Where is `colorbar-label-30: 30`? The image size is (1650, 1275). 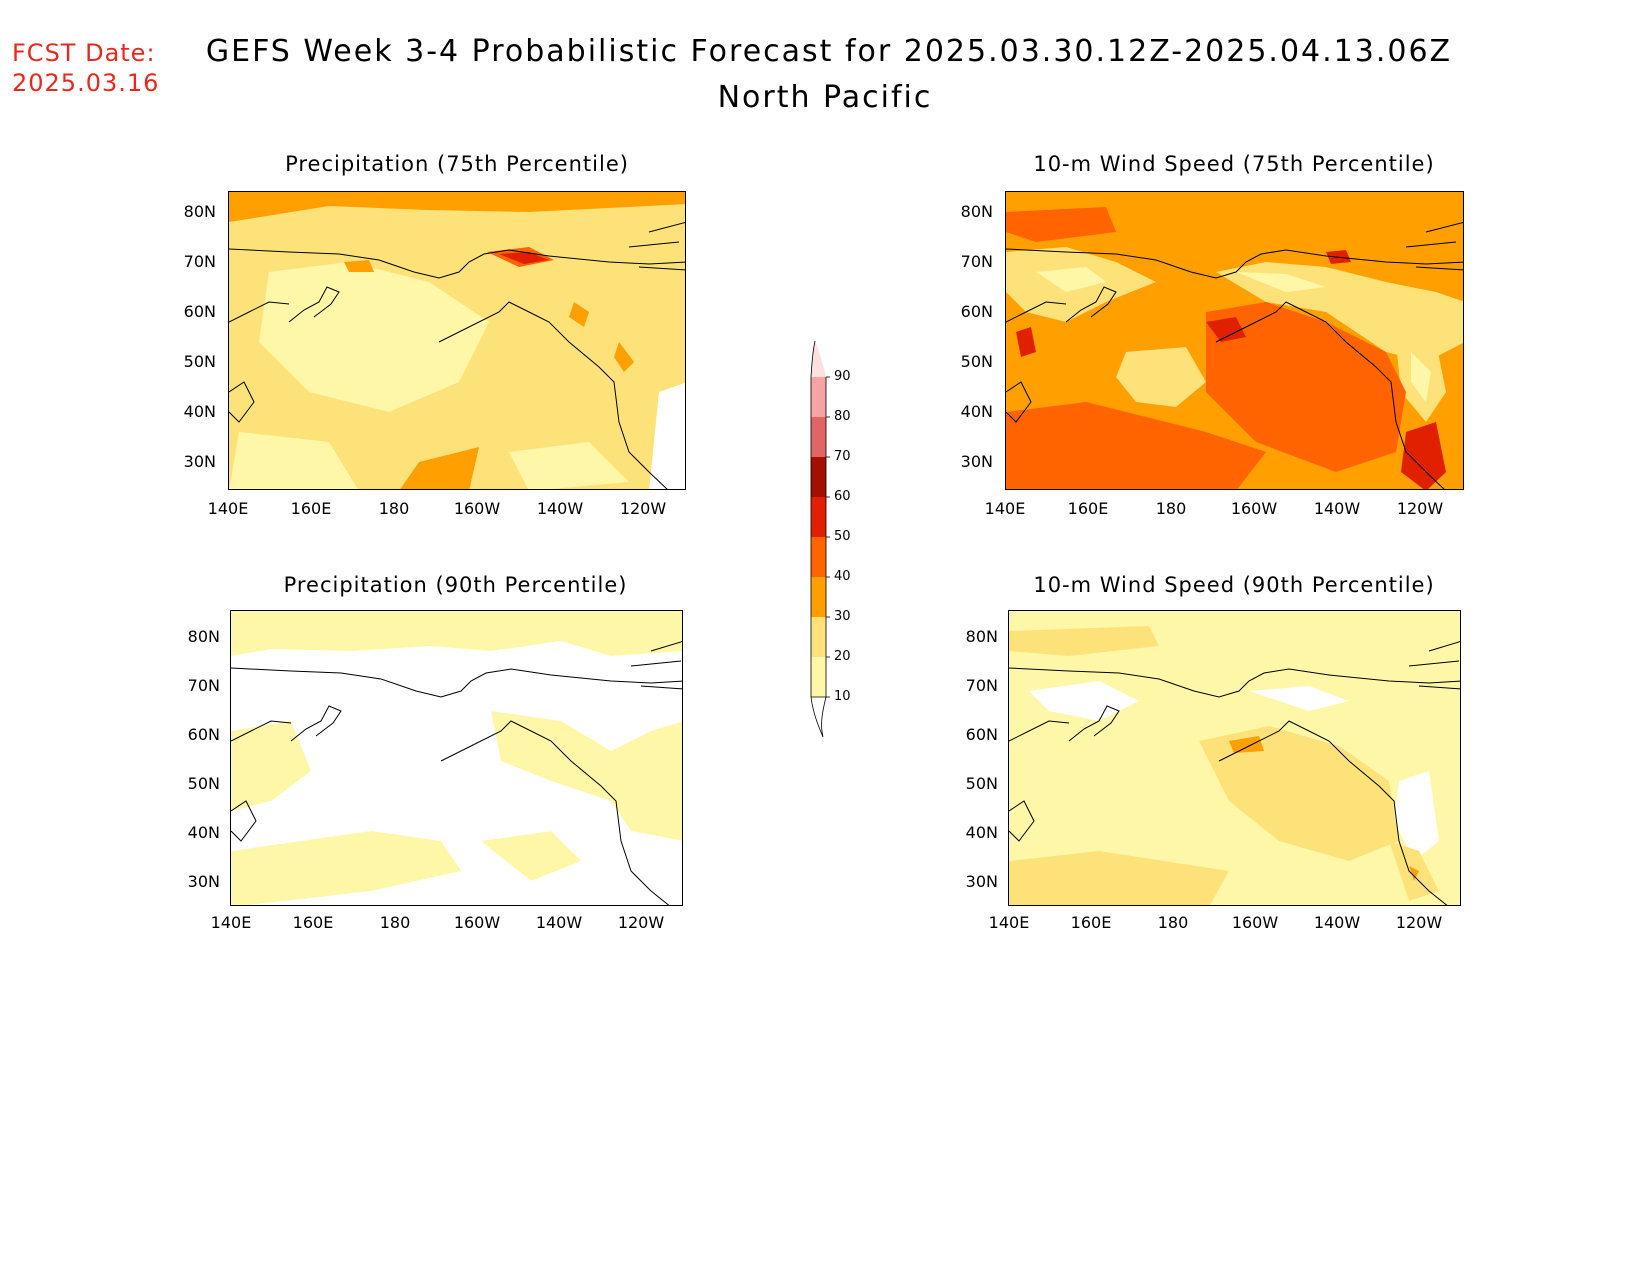
colorbar-label-30: 30 is located at coordinates (842, 616).